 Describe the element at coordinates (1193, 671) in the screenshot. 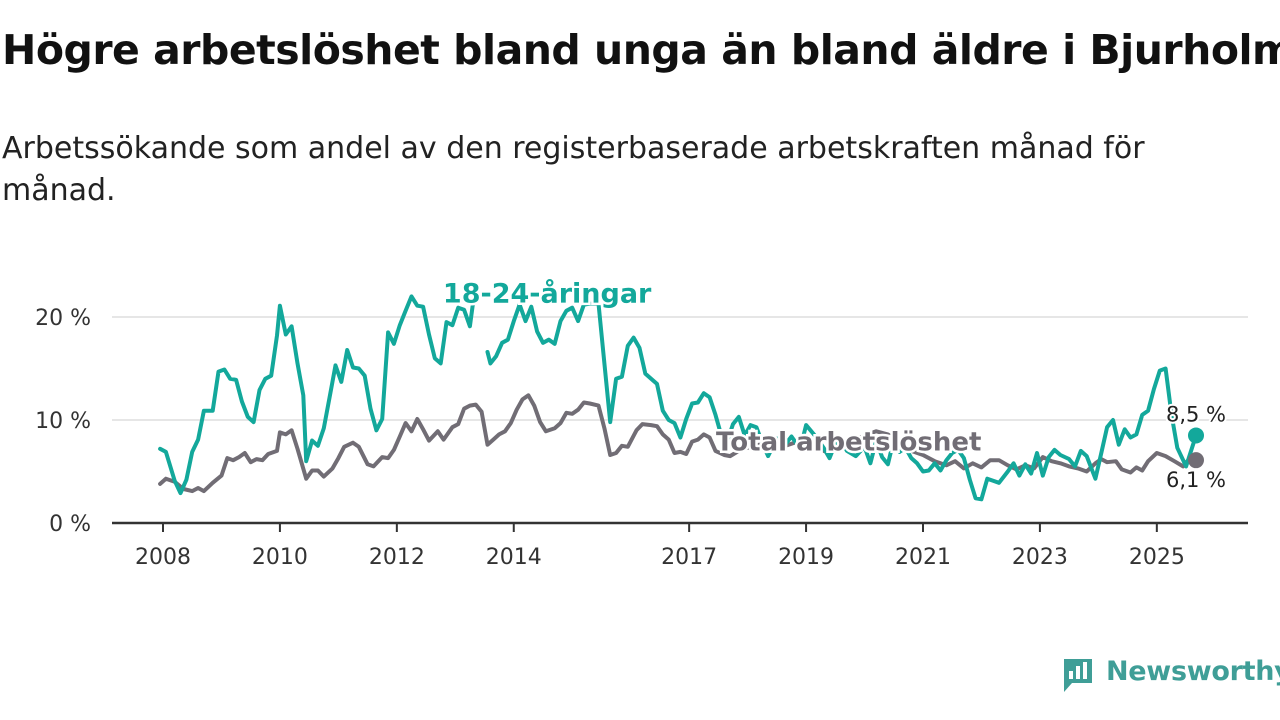

I see `brand-name: Newsworthy` at that location.